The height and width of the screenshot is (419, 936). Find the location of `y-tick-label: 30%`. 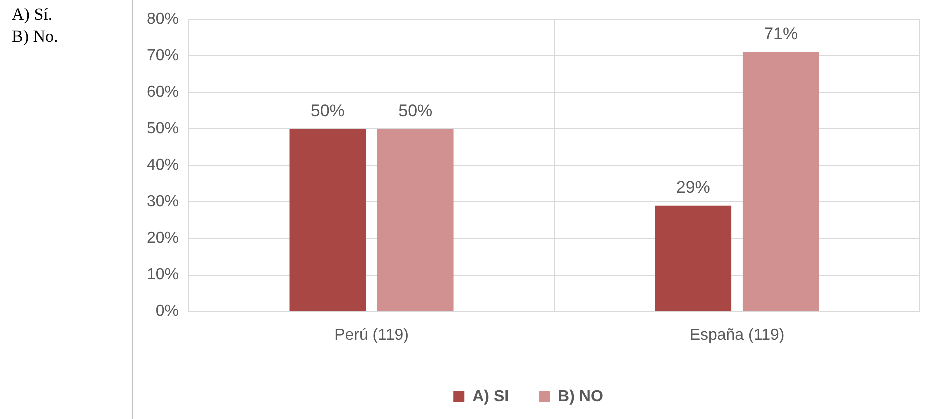

y-tick-label: 30% is located at coordinates (163, 202).